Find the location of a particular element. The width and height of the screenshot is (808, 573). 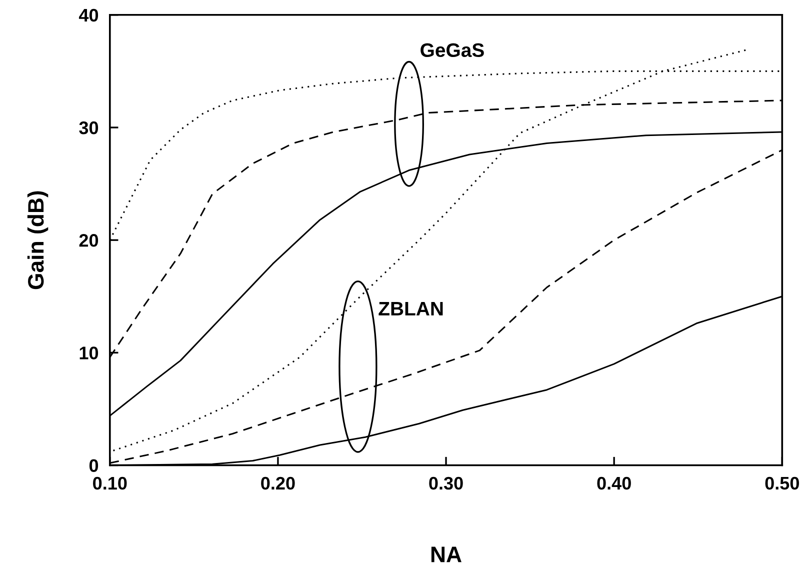

y-tick-label: 20 is located at coordinates (88, 240).